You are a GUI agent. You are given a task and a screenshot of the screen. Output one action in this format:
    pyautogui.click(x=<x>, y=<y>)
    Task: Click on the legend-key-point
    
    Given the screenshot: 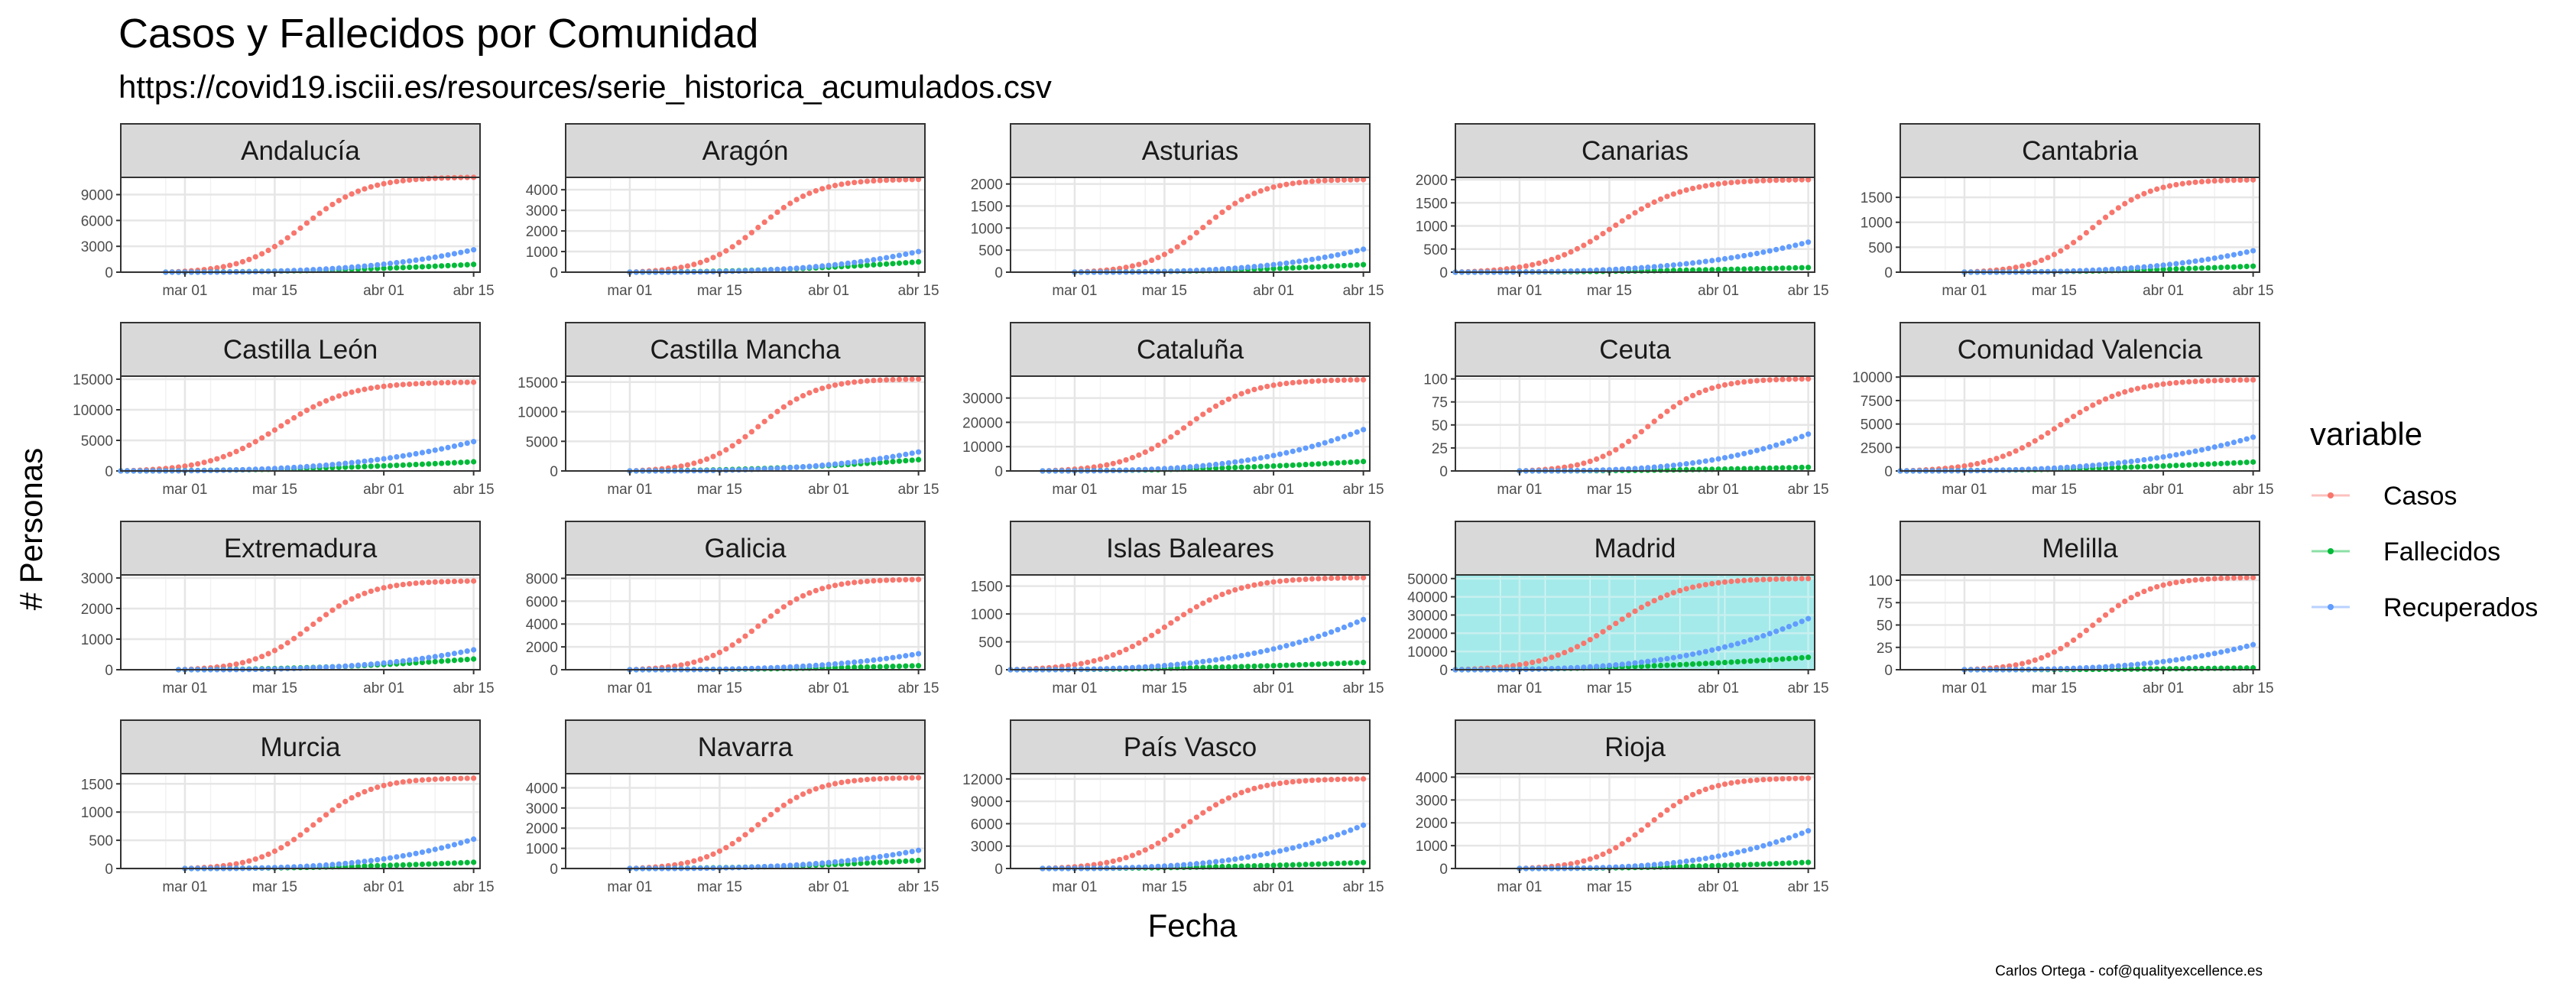 What is the action you would take?
    pyautogui.click(x=2331, y=607)
    